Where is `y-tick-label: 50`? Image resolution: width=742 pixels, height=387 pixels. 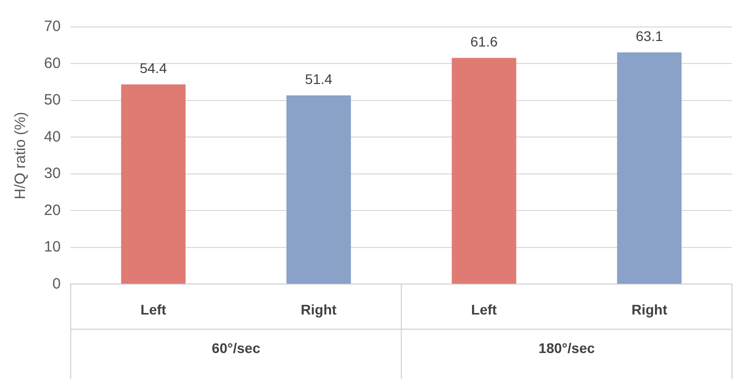 y-tick-label: 50 is located at coordinates (52, 100).